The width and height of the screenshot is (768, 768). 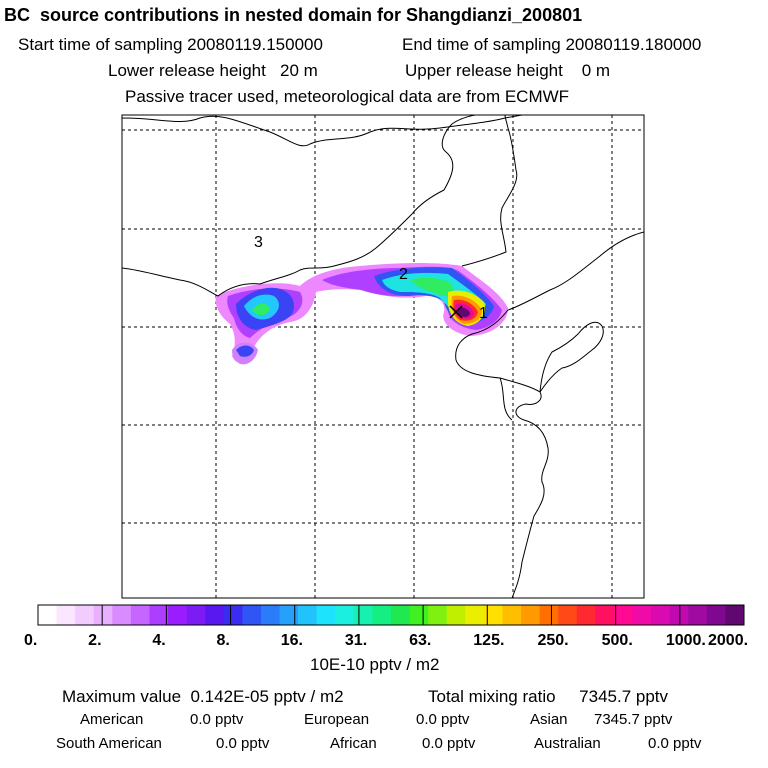 I want to click on colorbar-cells, so click(x=391, y=615).